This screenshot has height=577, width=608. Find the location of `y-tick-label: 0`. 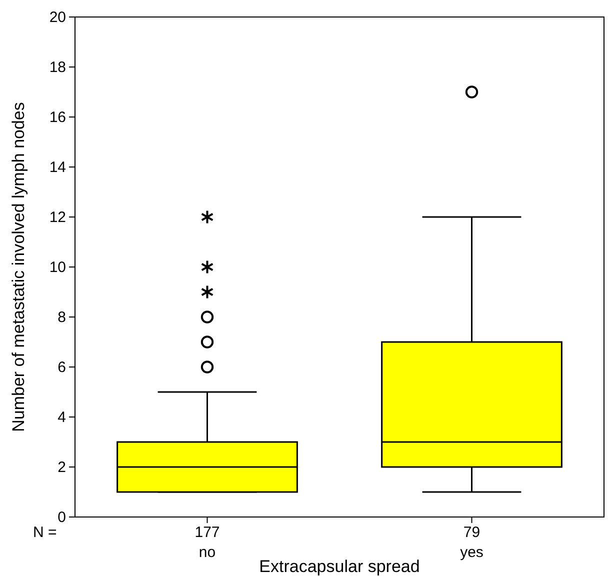

y-tick-label: 0 is located at coordinates (62, 517).